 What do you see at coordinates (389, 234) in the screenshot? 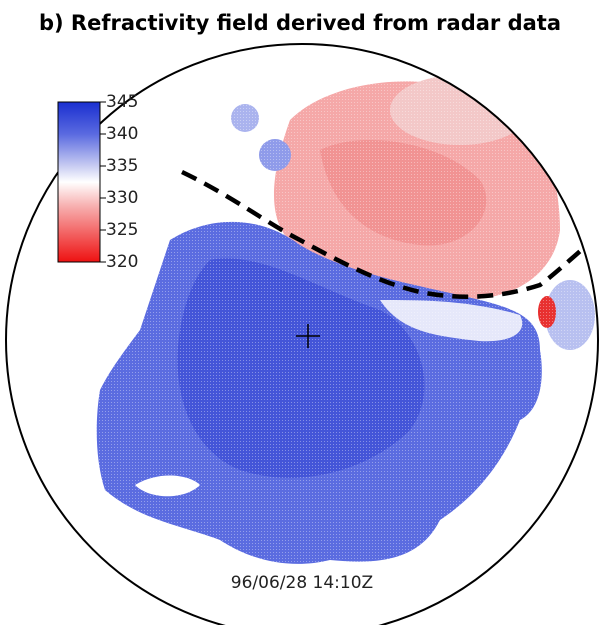
I see `boundary-line` at bounding box center [389, 234].